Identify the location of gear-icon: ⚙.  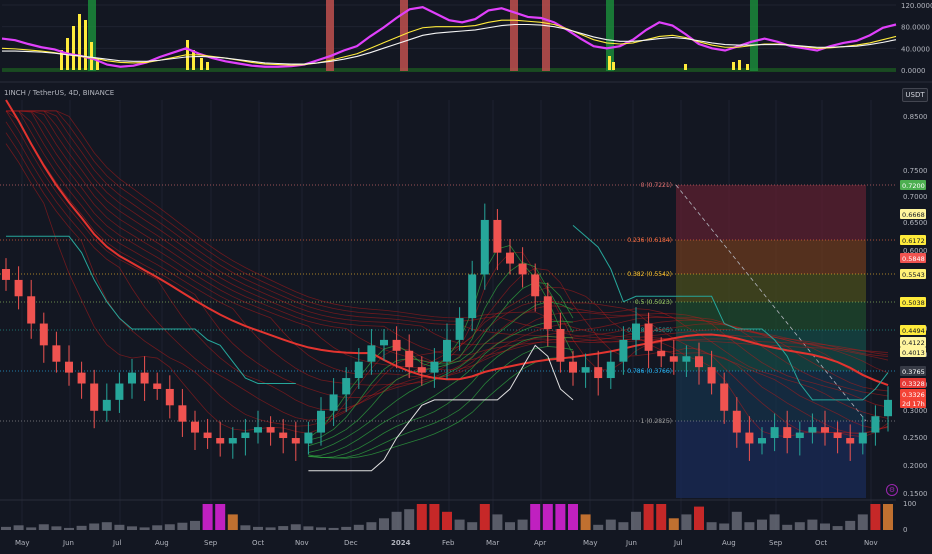
(892, 490).